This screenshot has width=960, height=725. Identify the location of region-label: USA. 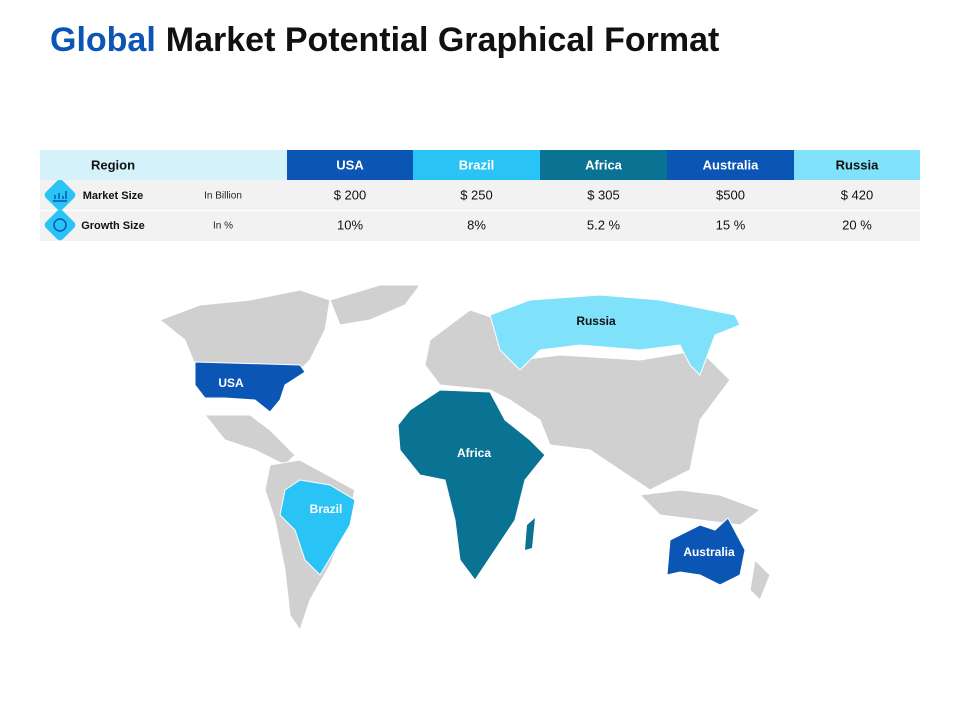
(231, 383).